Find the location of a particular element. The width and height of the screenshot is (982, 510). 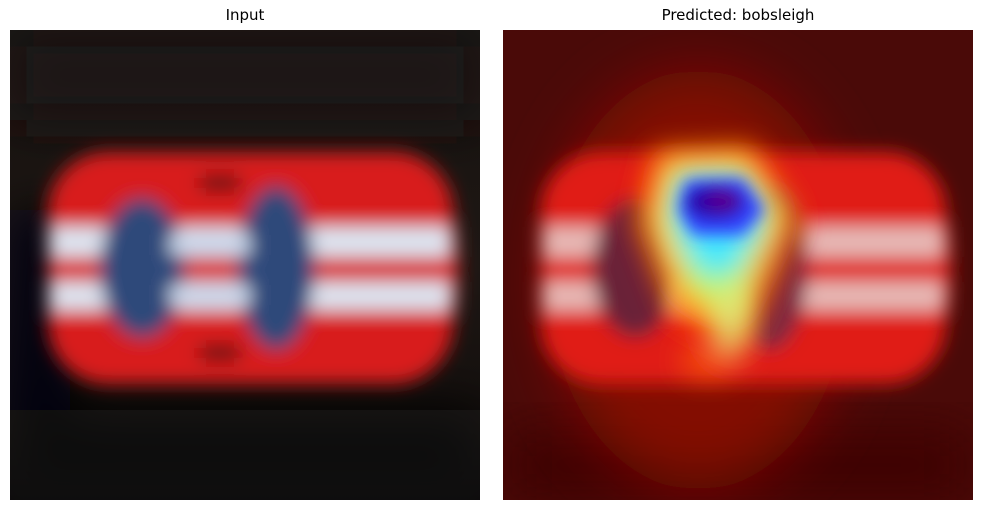

rear-window is located at coordinates (142, 268).